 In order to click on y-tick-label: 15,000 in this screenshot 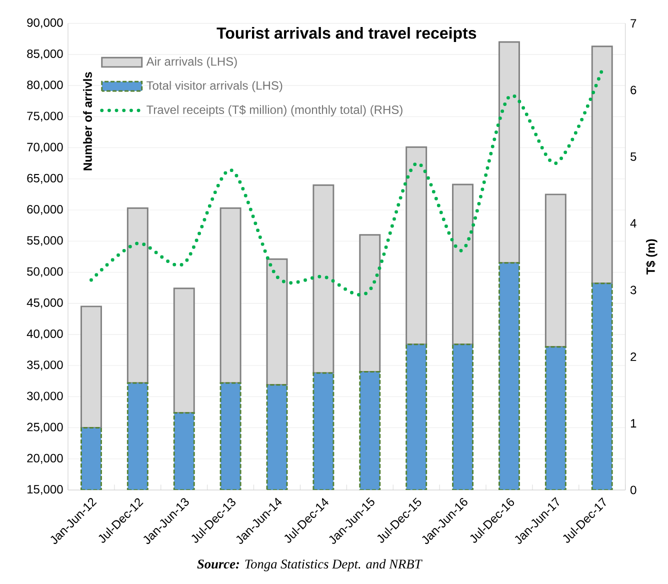, I will do `click(45, 490)`.